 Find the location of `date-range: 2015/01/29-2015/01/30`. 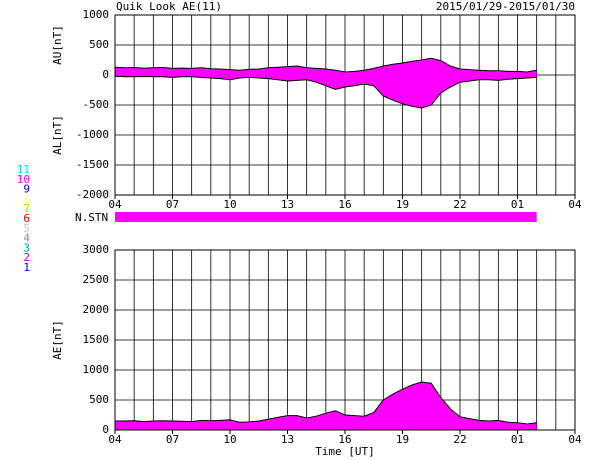

date-range: 2015/01/29-2015/01/30 is located at coordinates (505, 6).